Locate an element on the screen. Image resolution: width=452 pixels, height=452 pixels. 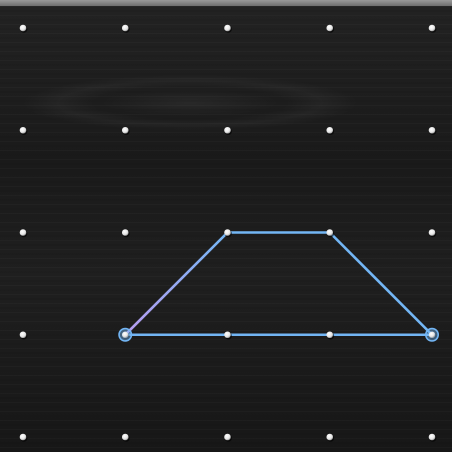
peg-r1-c0 is located at coordinates (23, 130).